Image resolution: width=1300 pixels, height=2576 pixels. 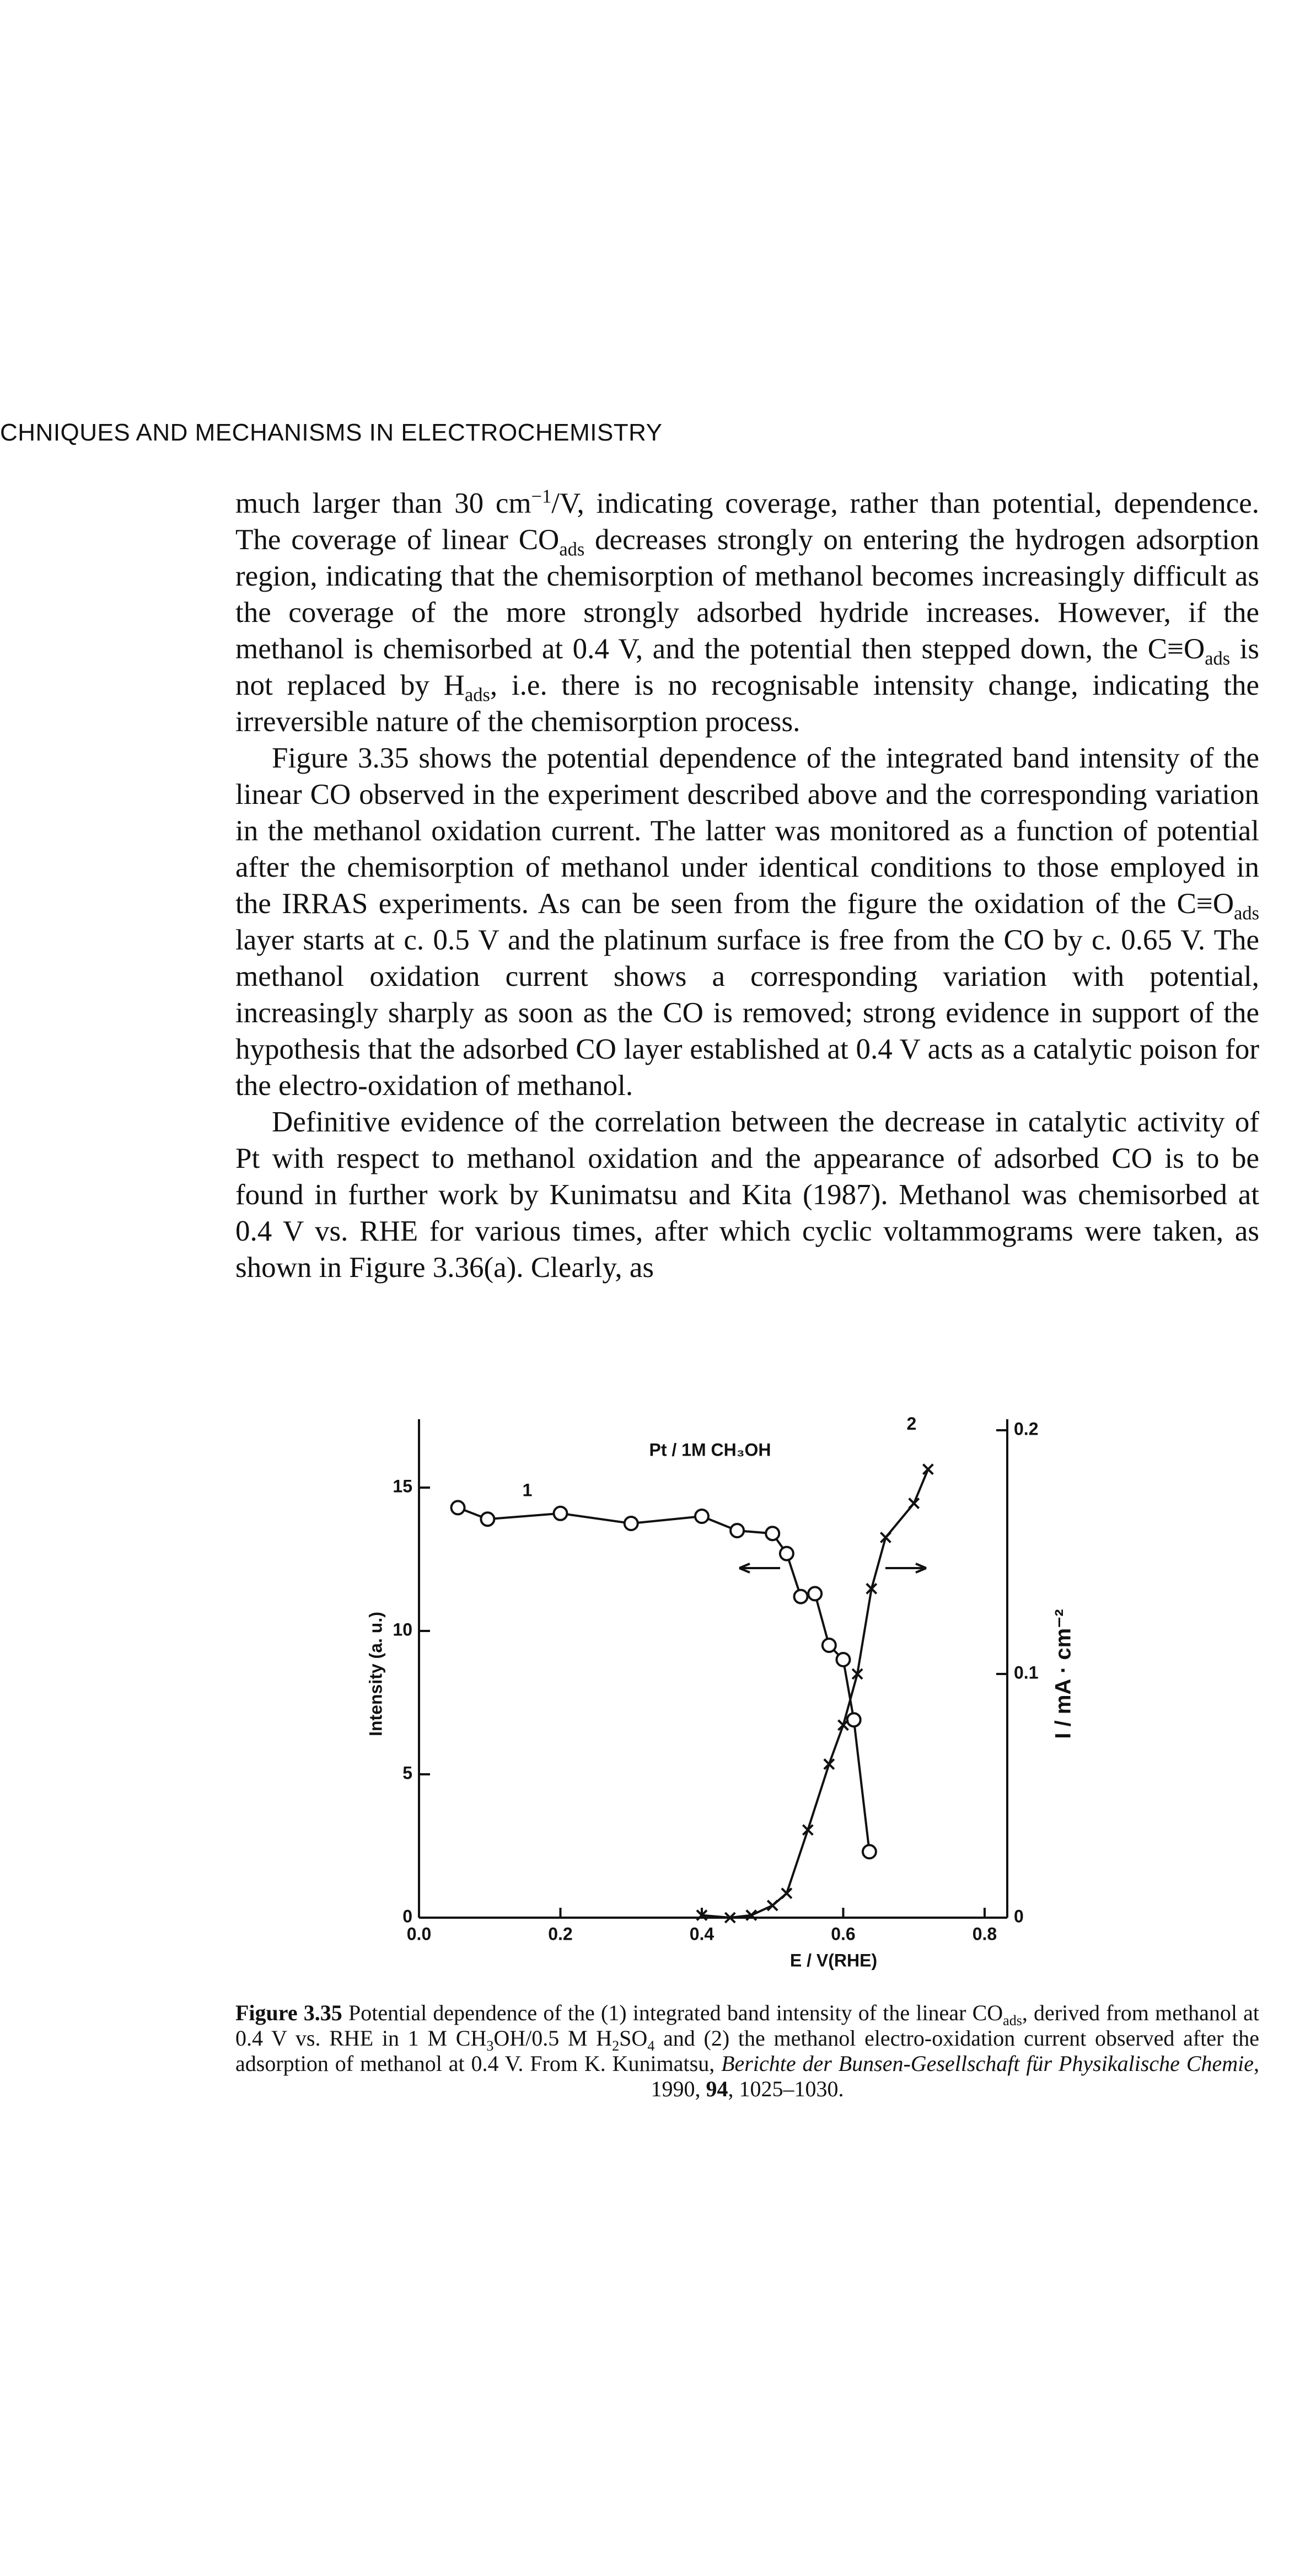 What do you see at coordinates (985, 1934) in the screenshot?
I see `x-tick-label: 0.8` at bounding box center [985, 1934].